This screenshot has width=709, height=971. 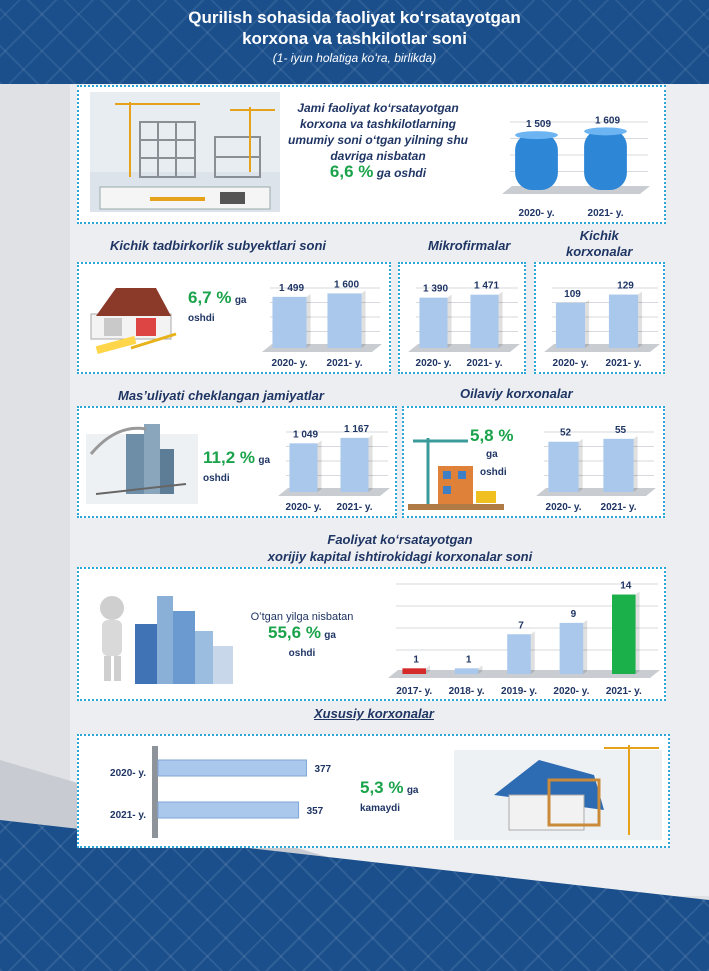 What do you see at coordinates (626, 586) in the screenshot?
I see `value-label-foreign-4: 14` at bounding box center [626, 586].